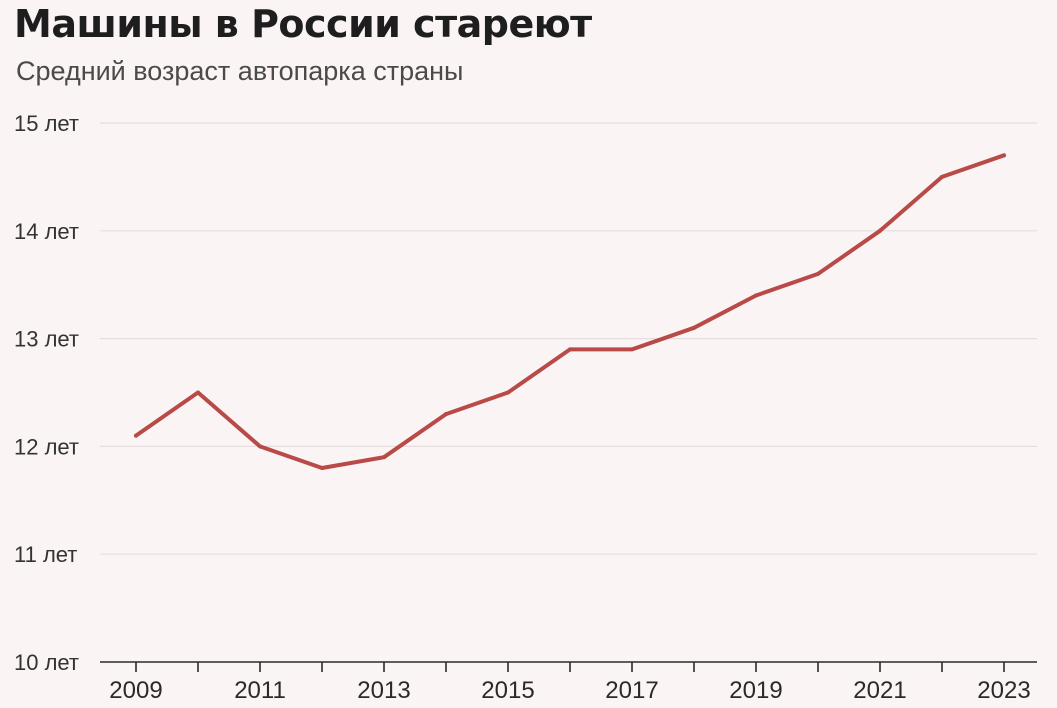  What do you see at coordinates (383, 690) in the screenshot?
I see `x-tick-label: 2013` at bounding box center [383, 690].